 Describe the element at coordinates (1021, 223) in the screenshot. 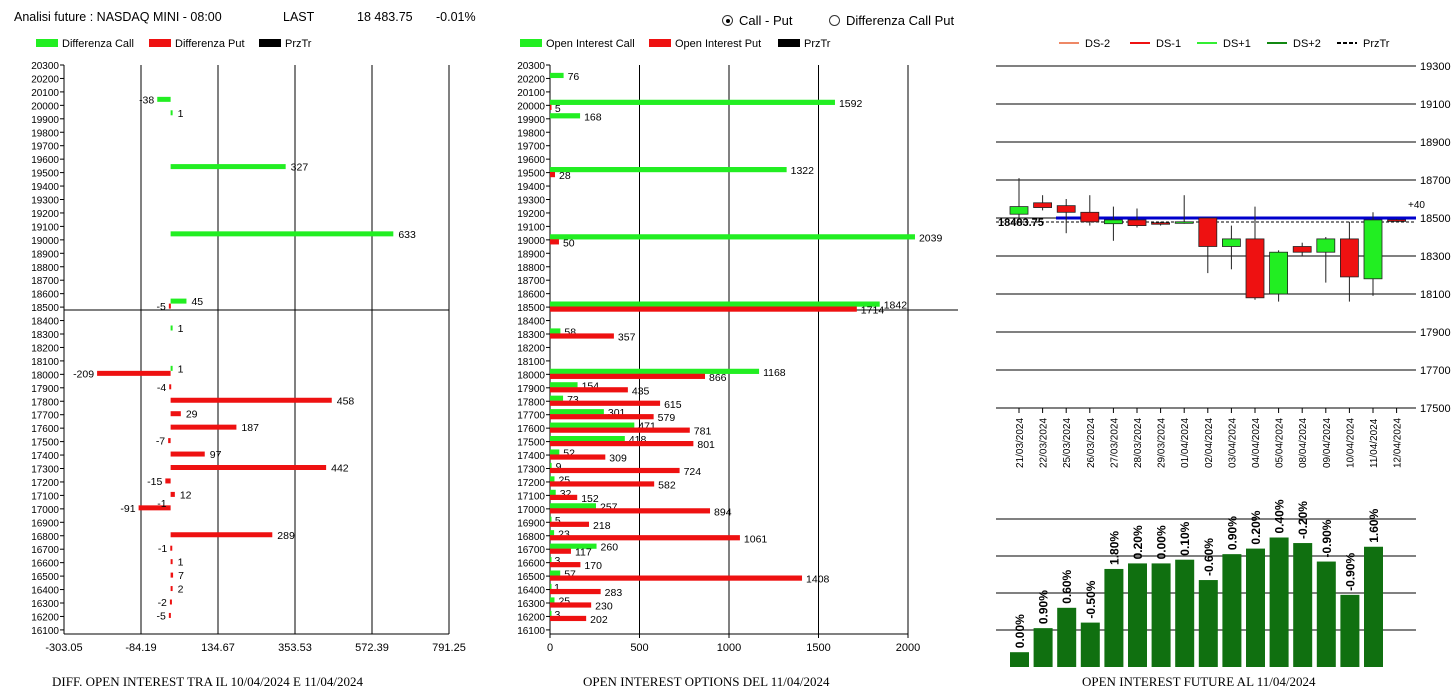

I see `price-label: 18483.75` at that location.